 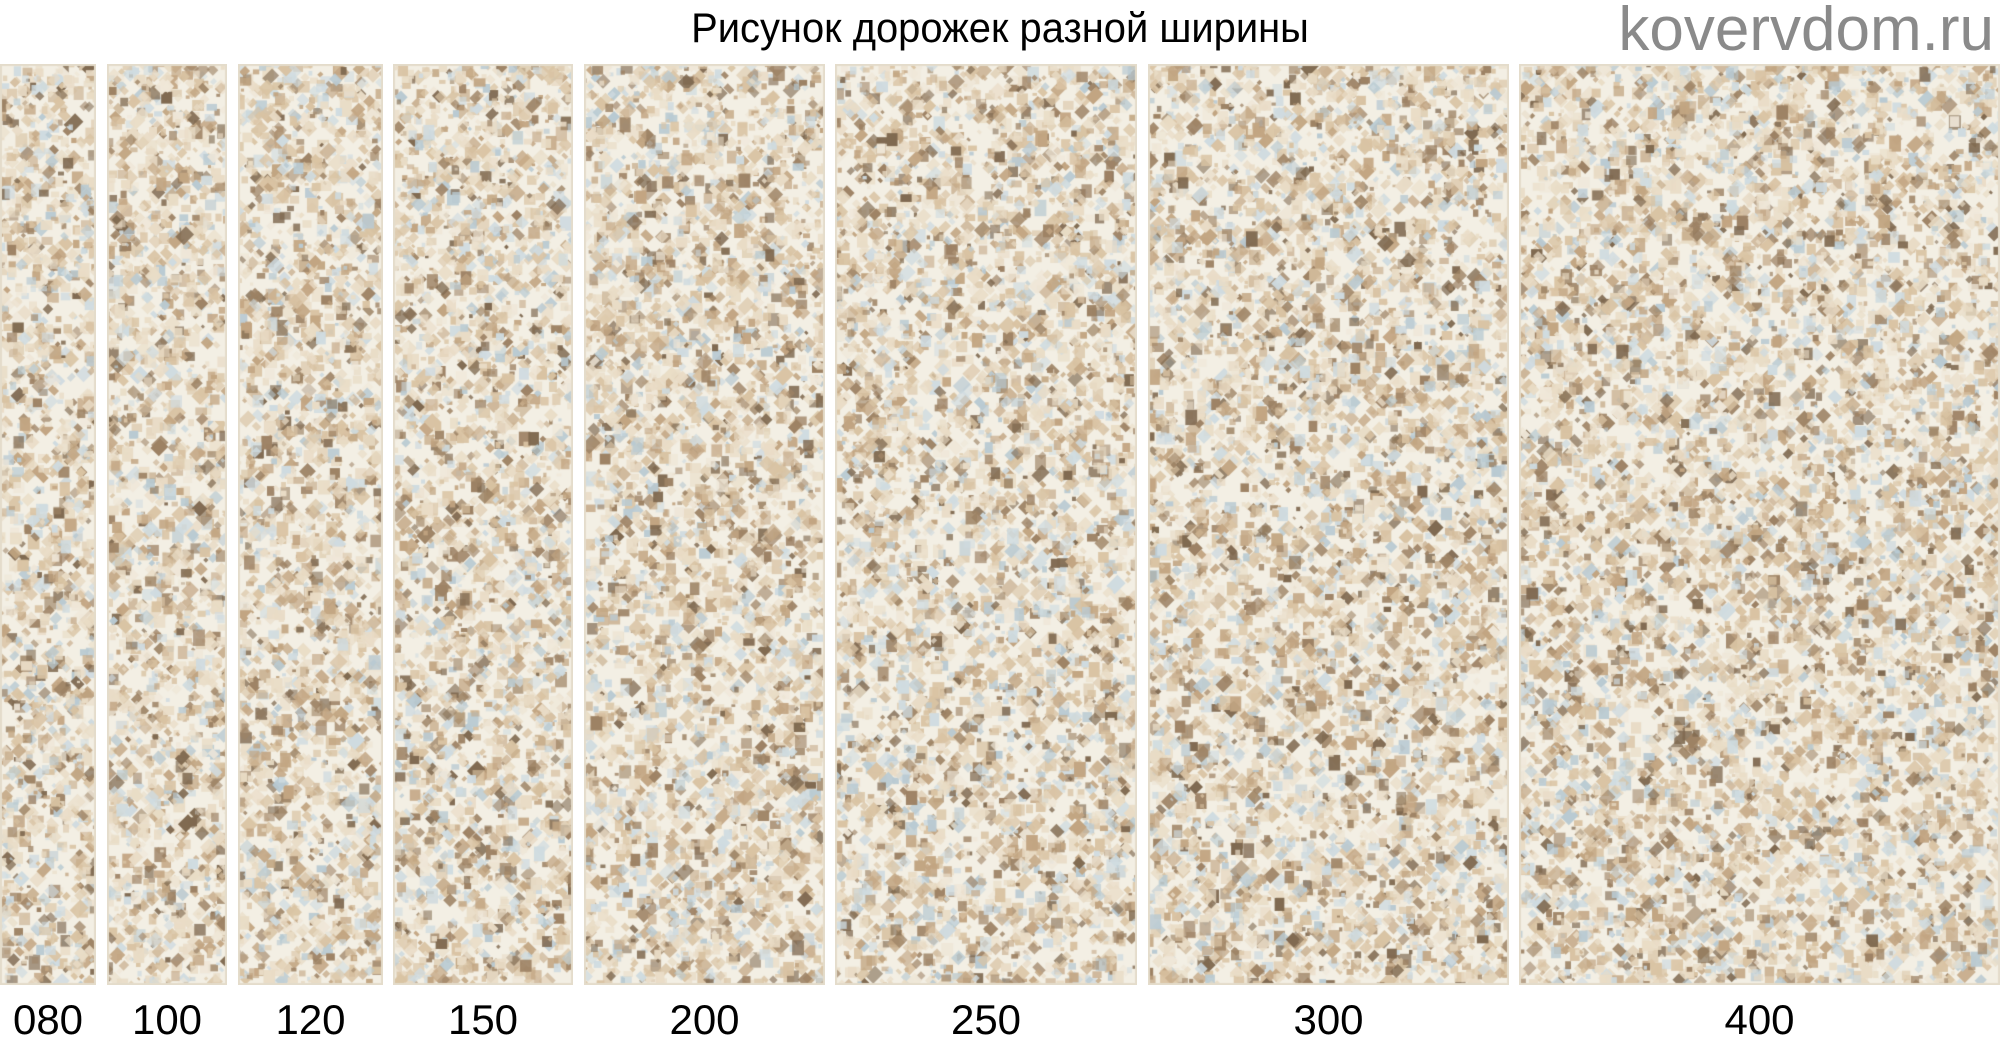 What do you see at coordinates (1328, 1019) in the screenshot?
I see `width-label-300: 300` at bounding box center [1328, 1019].